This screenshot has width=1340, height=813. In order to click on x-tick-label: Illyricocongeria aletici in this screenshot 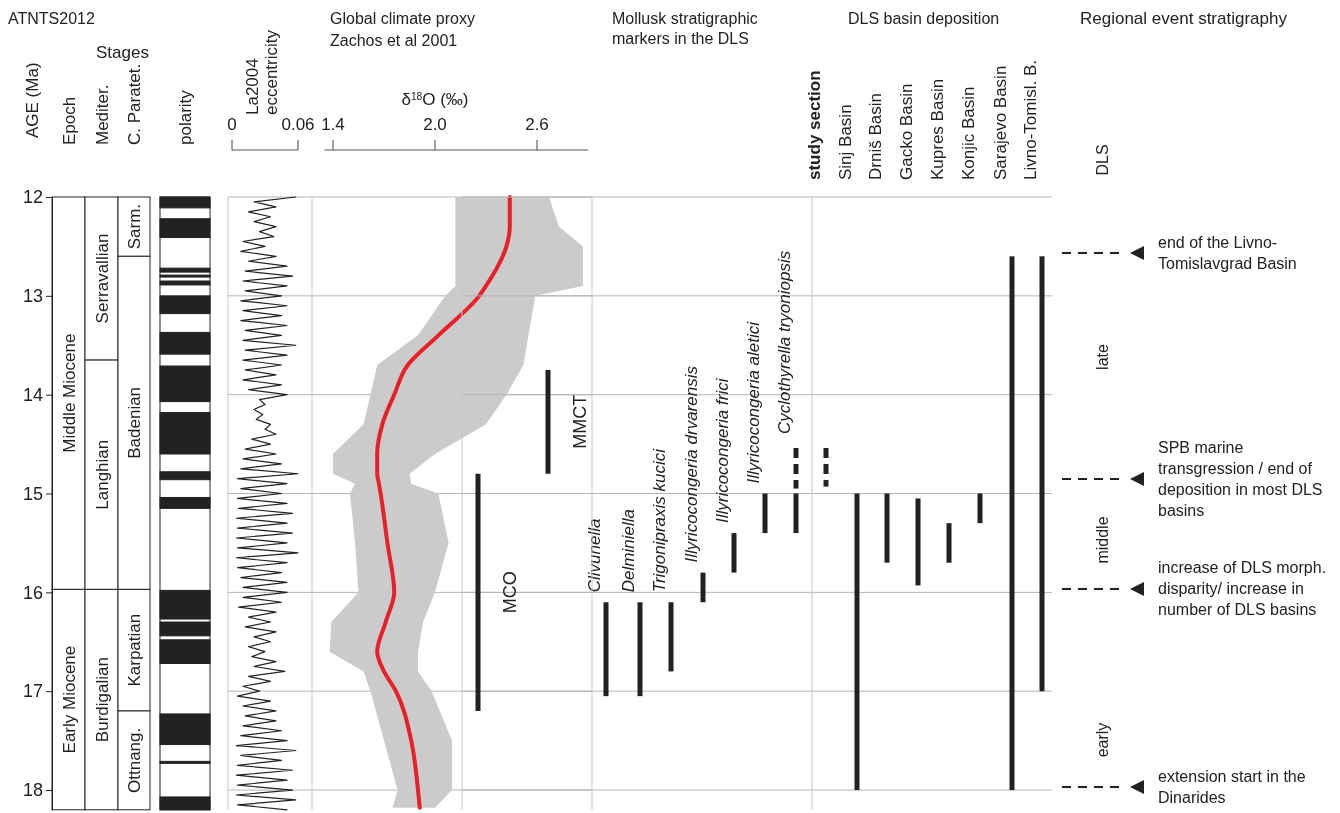, I will do `click(753, 402)`.